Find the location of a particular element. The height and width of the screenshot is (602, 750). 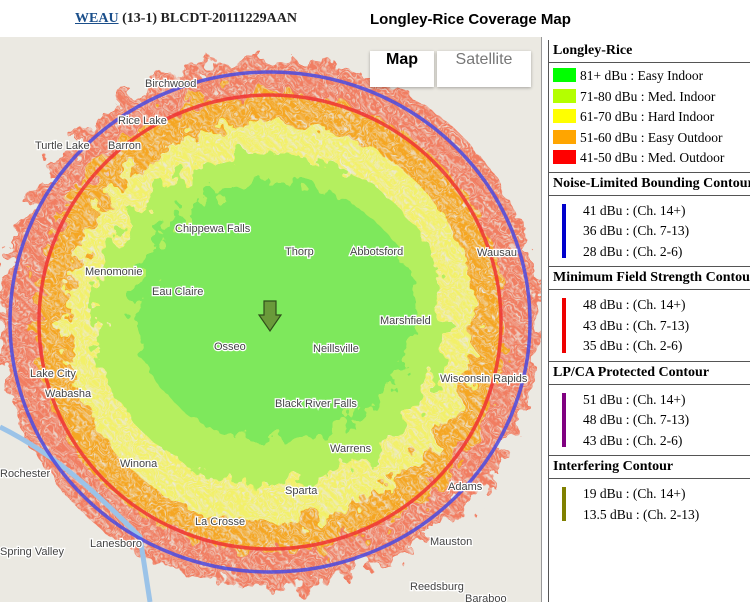

contour-label: 13.5 dBu : (Ch. 2-13) is located at coordinates (641, 514).